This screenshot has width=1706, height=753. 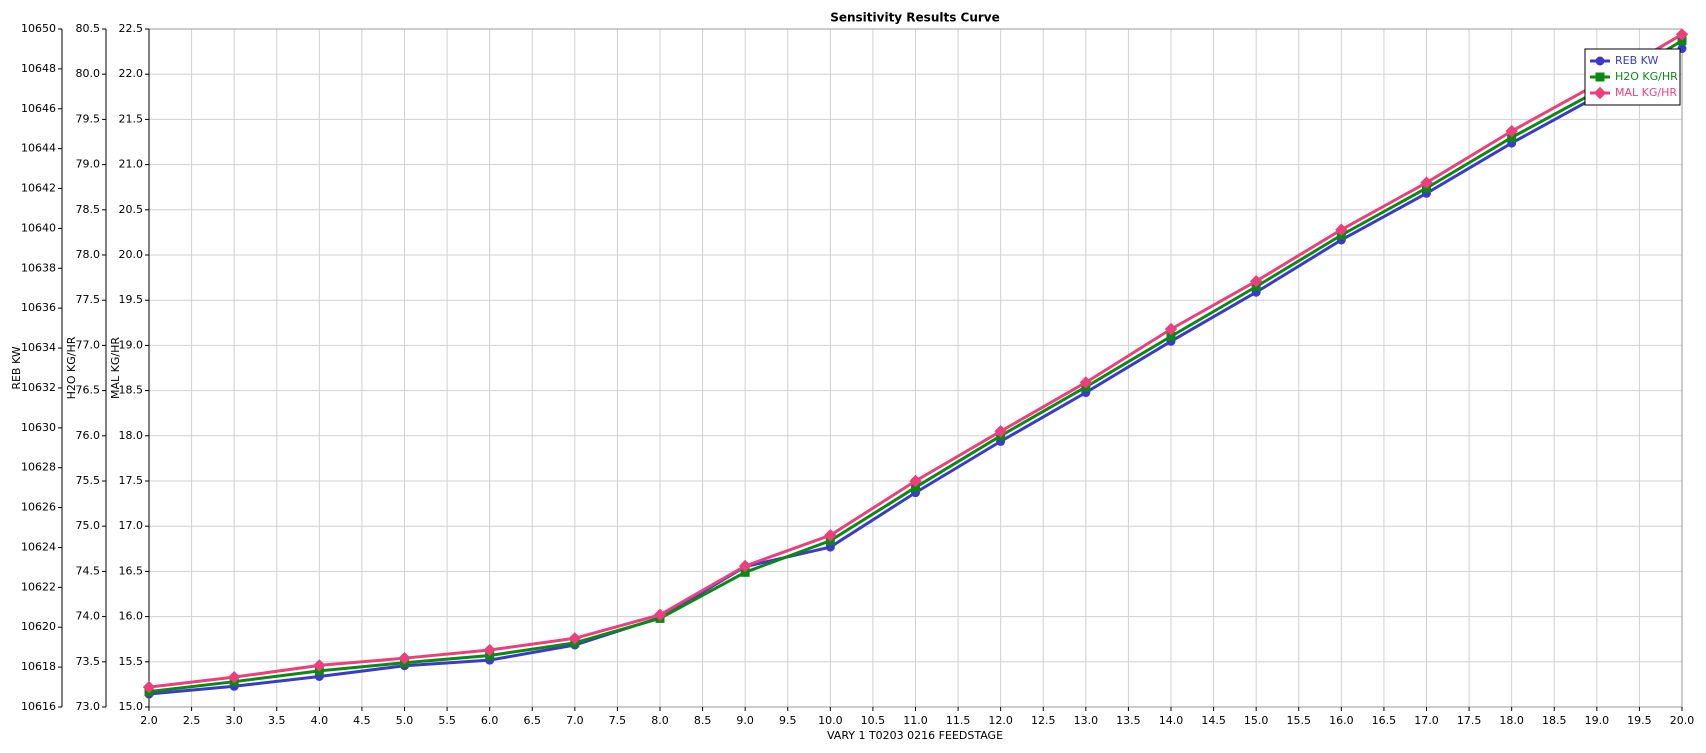 I want to click on x-tick-label: 8.0, so click(x=660, y=720).